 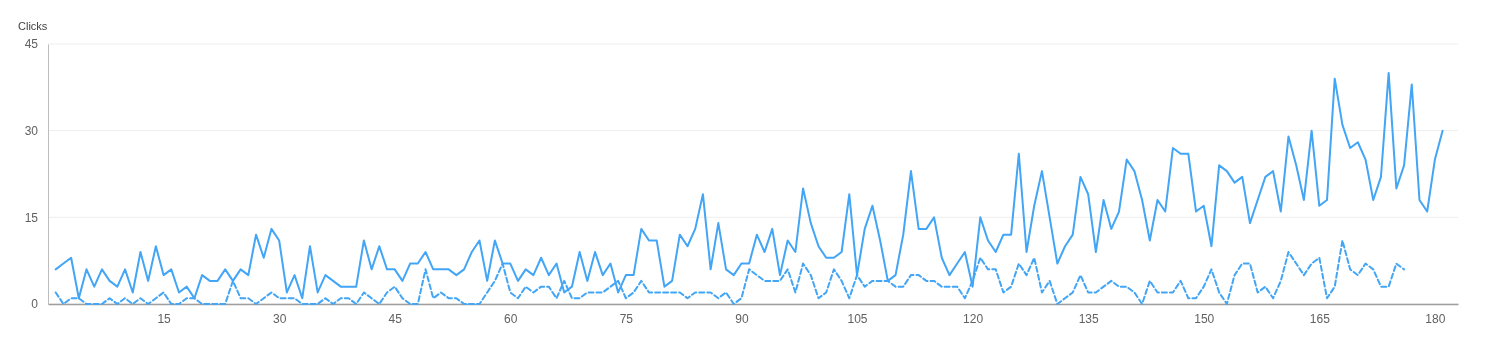 What do you see at coordinates (1088, 318) in the screenshot?
I see `x-tick-label: 135` at bounding box center [1088, 318].